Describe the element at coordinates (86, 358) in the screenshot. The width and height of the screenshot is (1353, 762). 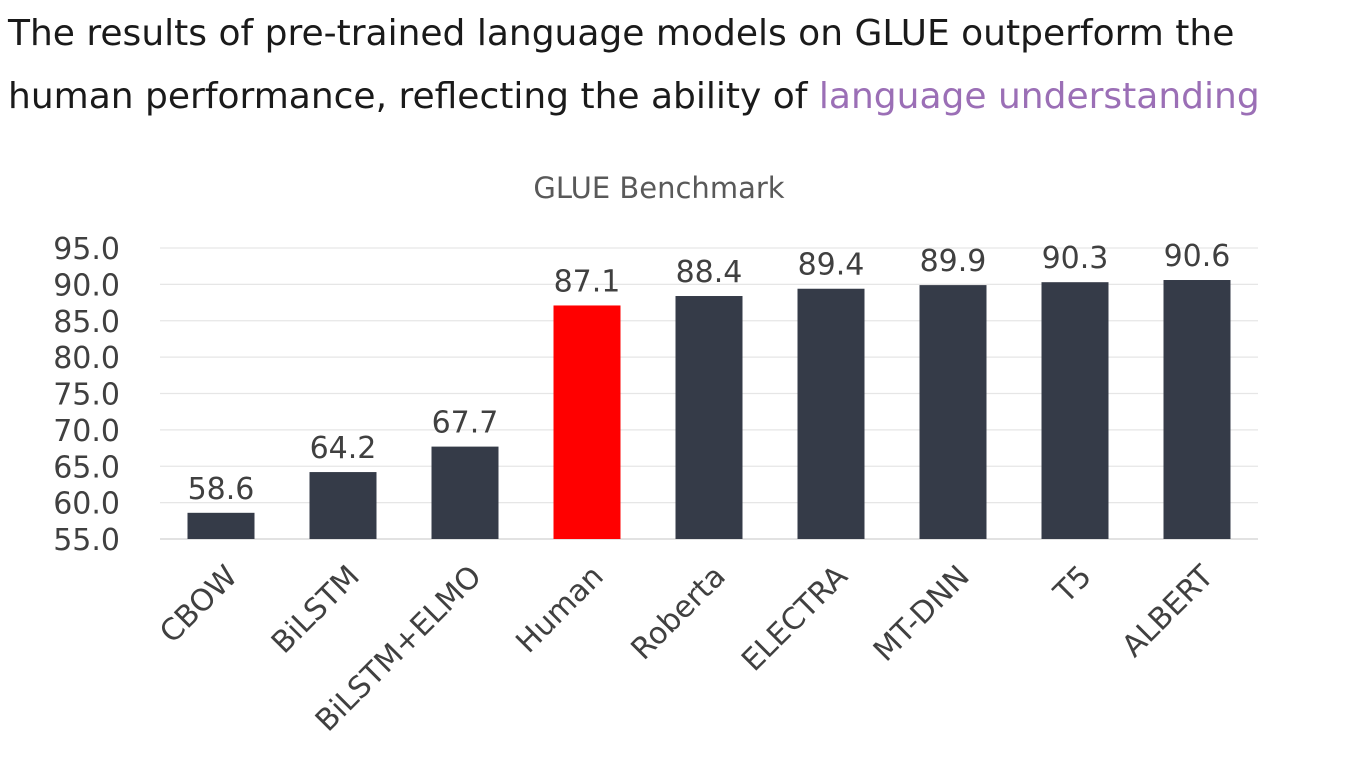
I see `y-tick-label: 80.0` at that location.